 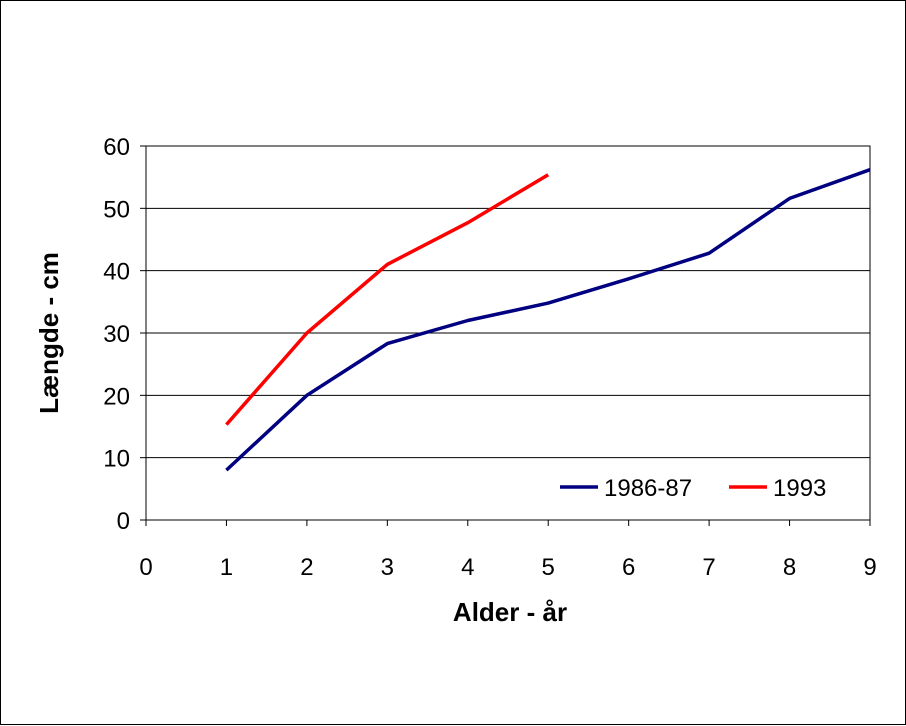 What do you see at coordinates (869, 567) in the screenshot?
I see `x-tick-label: 9` at bounding box center [869, 567].